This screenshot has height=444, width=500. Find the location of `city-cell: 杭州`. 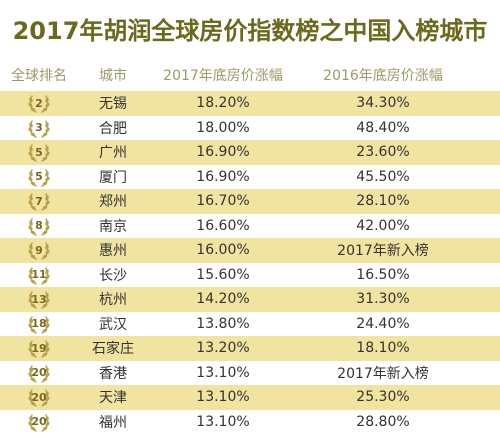

city-cell: 杭州 is located at coordinates (113, 300).